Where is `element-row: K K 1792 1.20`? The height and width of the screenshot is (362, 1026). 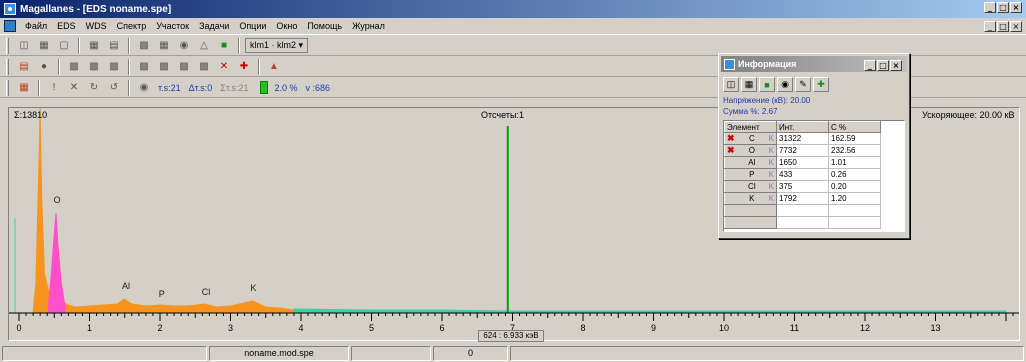
element-row: K K 1792 1.20 is located at coordinates (802, 198).